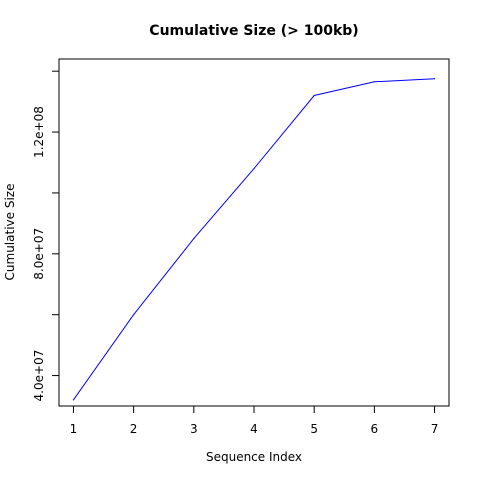  What do you see at coordinates (254, 429) in the screenshot?
I see `x-tick-label: 4` at bounding box center [254, 429].